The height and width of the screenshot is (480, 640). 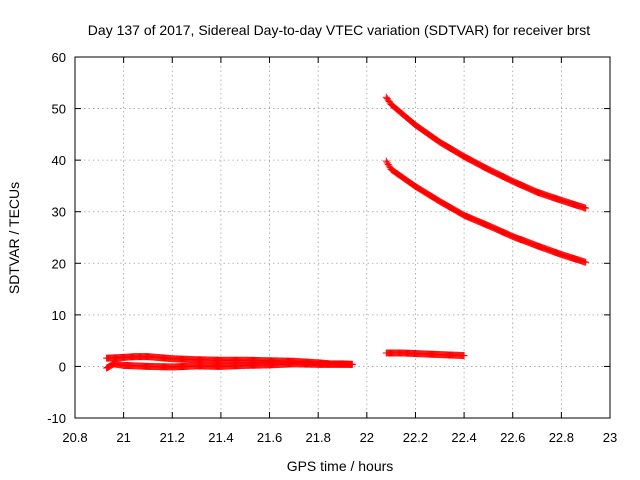 I want to click on y-tick-label: 40, so click(x=59, y=160).